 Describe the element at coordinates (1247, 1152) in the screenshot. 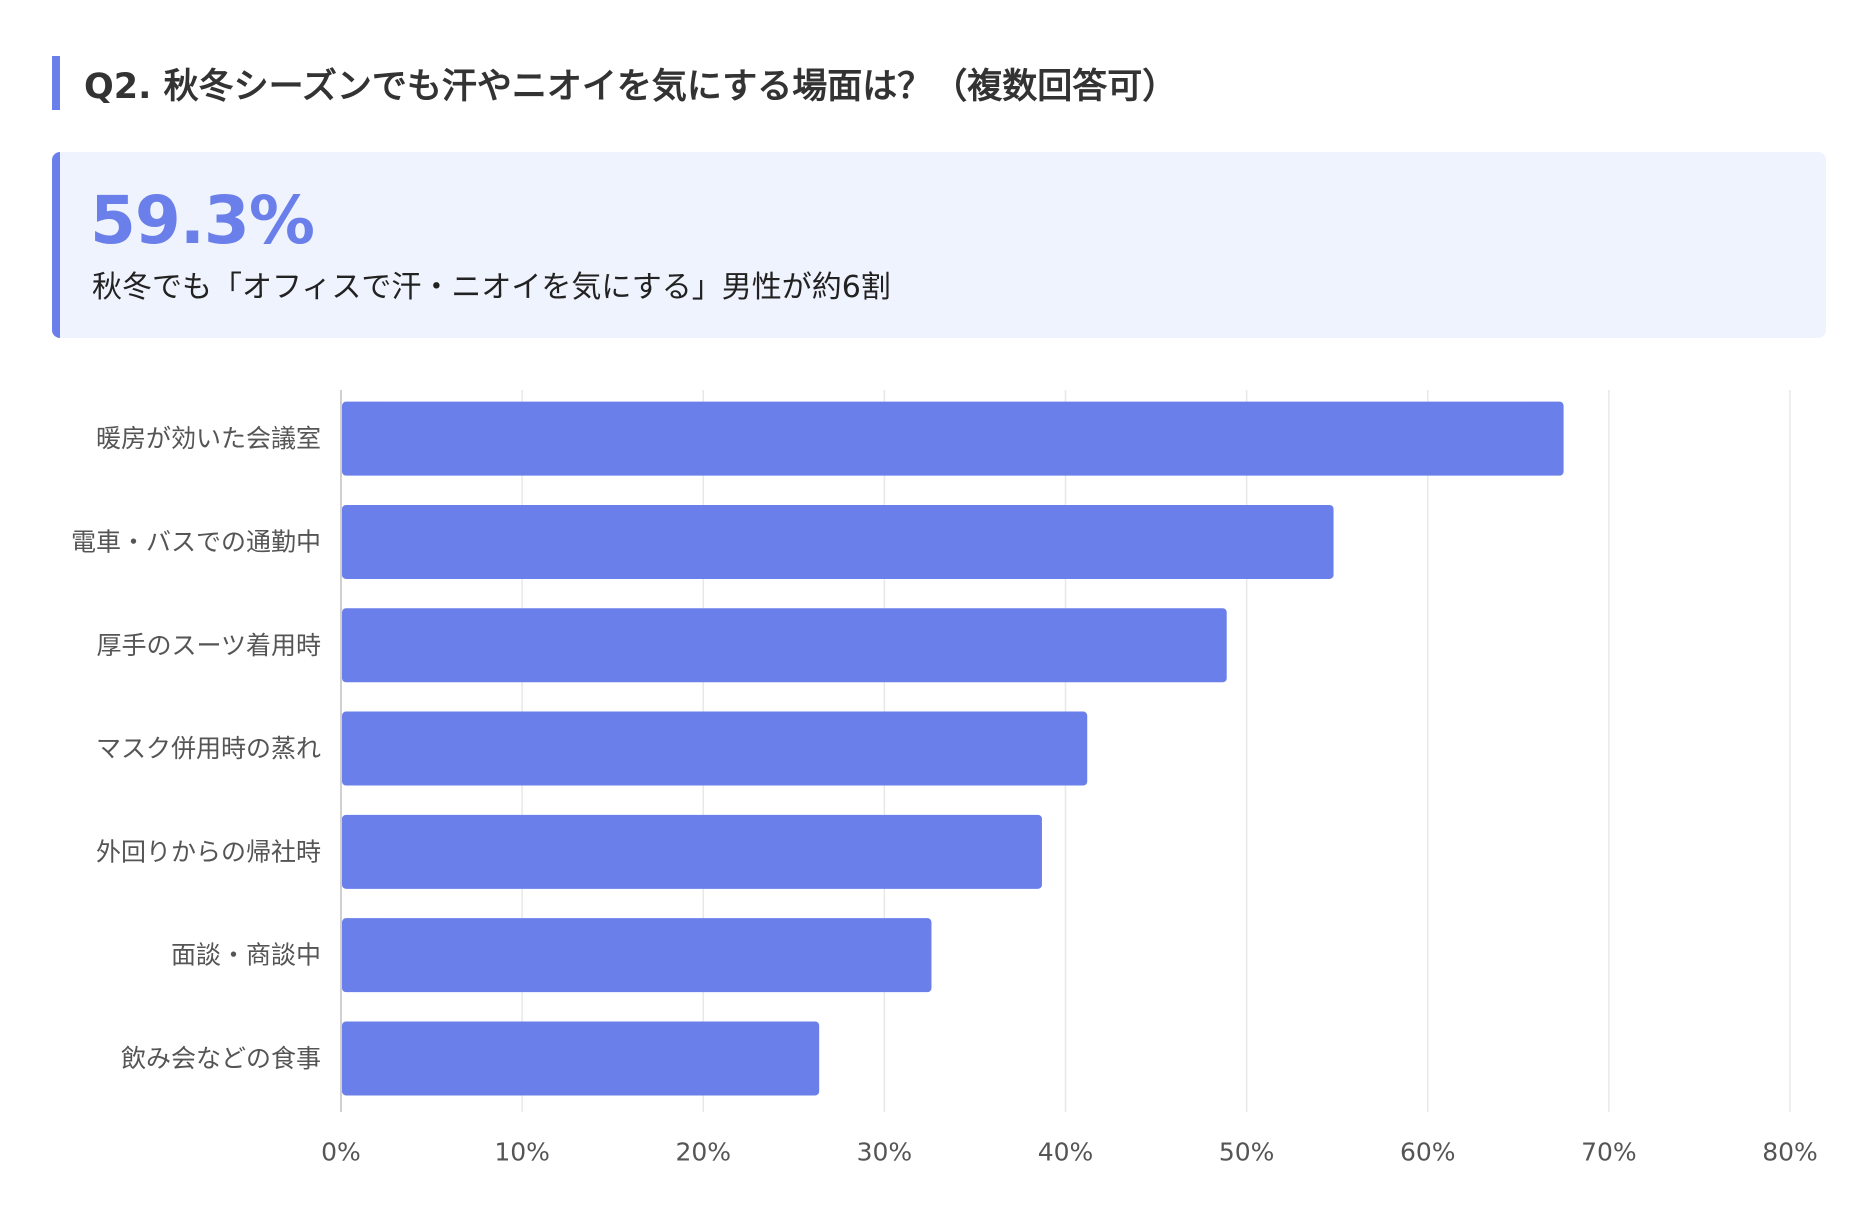

I see `x-tick-label-5: 50%` at that location.